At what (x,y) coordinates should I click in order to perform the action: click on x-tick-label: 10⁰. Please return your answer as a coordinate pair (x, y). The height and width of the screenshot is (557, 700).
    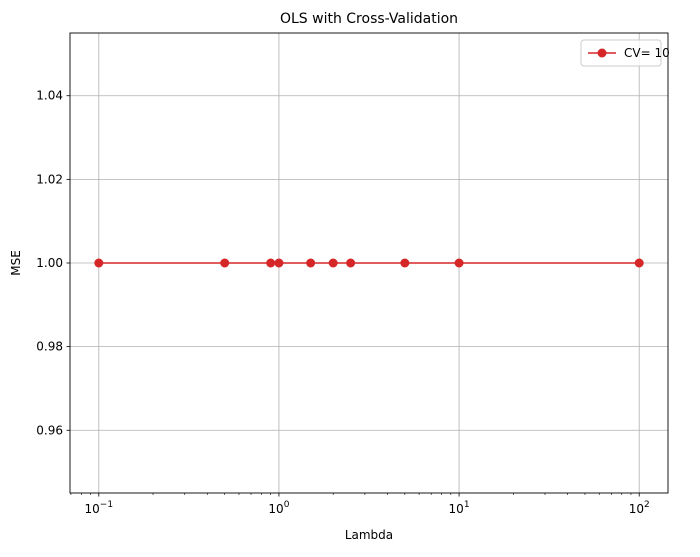
    Looking at the image, I should click on (278, 508).